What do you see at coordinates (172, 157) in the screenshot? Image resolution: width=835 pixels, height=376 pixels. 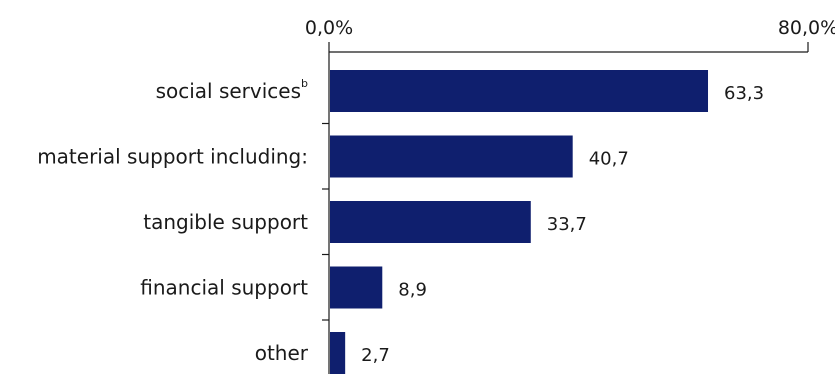 I see `category-label: material support including:` at bounding box center [172, 157].